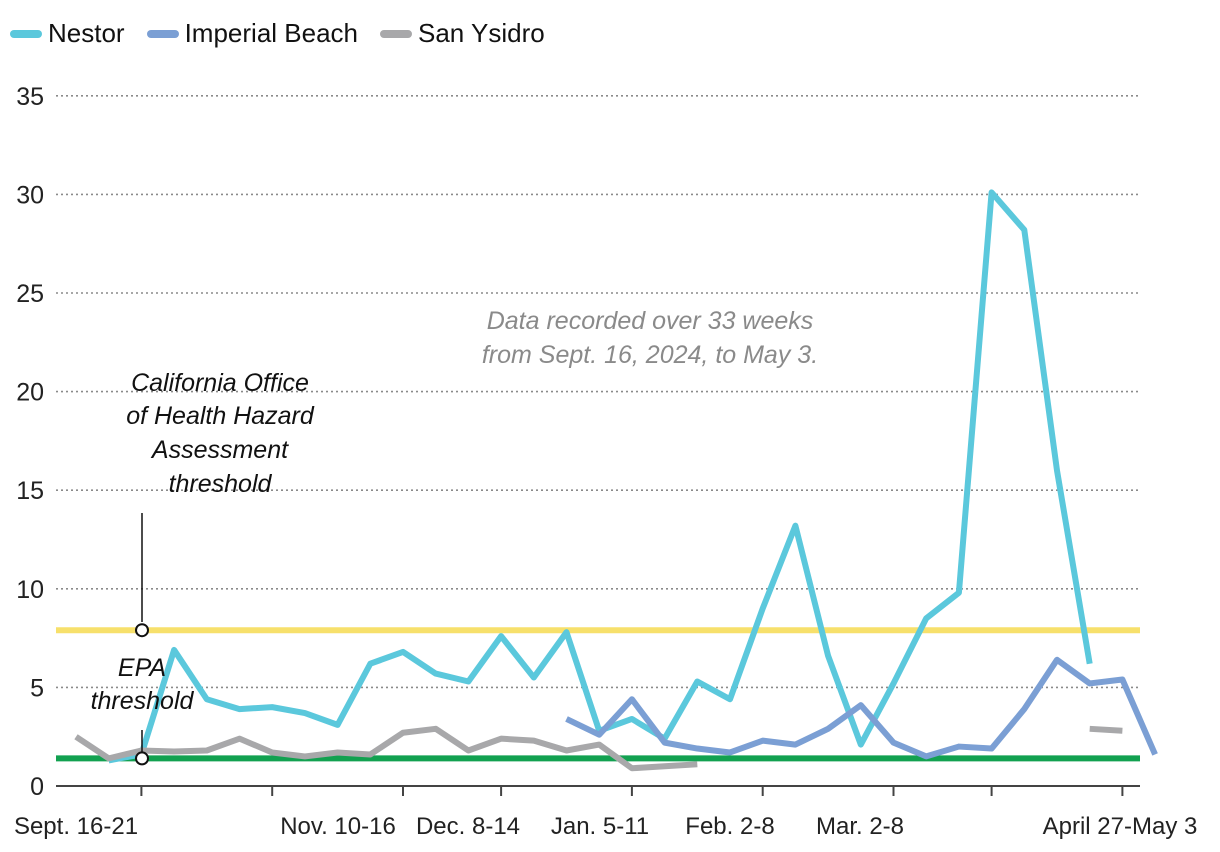  Describe the element at coordinates (162, 33) in the screenshot. I see `legend-swatch-imperial-beach` at that location.